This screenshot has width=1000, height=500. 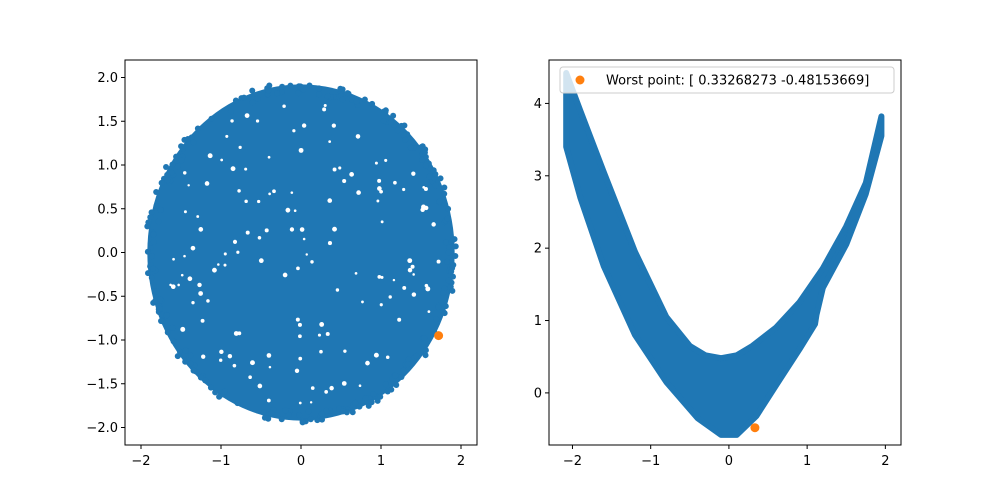 I want to click on y-tick-label: −1.5, so click(x=102, y=384).